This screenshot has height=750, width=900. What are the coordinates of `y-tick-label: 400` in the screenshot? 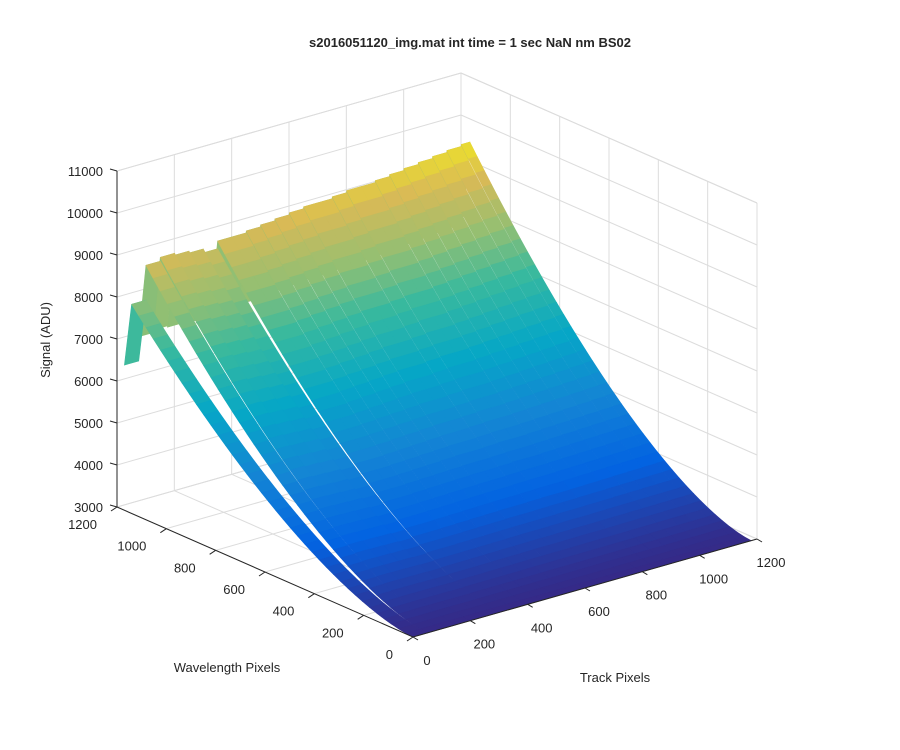 It's located at (284, 611).